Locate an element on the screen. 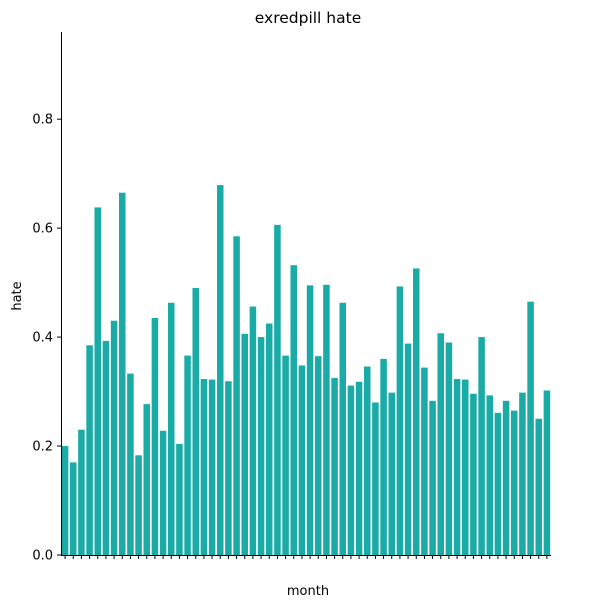 This screenshot has width=590, height=608. y-tick-label: 0.6 is located at coordinates (42, 229).